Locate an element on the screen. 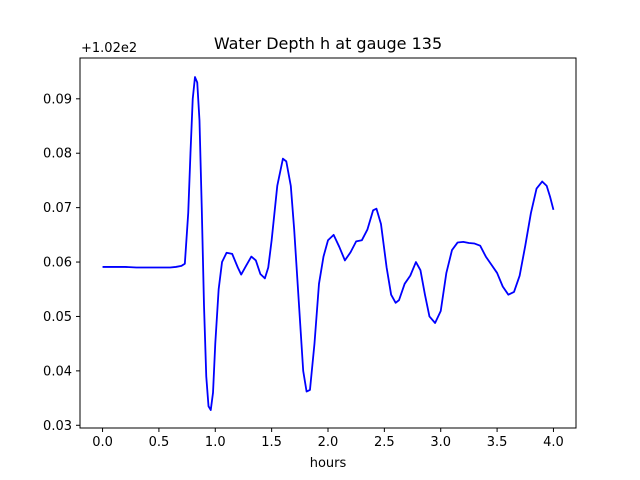 This screenshot has height=480, width=640. x-tick-label: 0.5 is located at coordinates (159, 442).